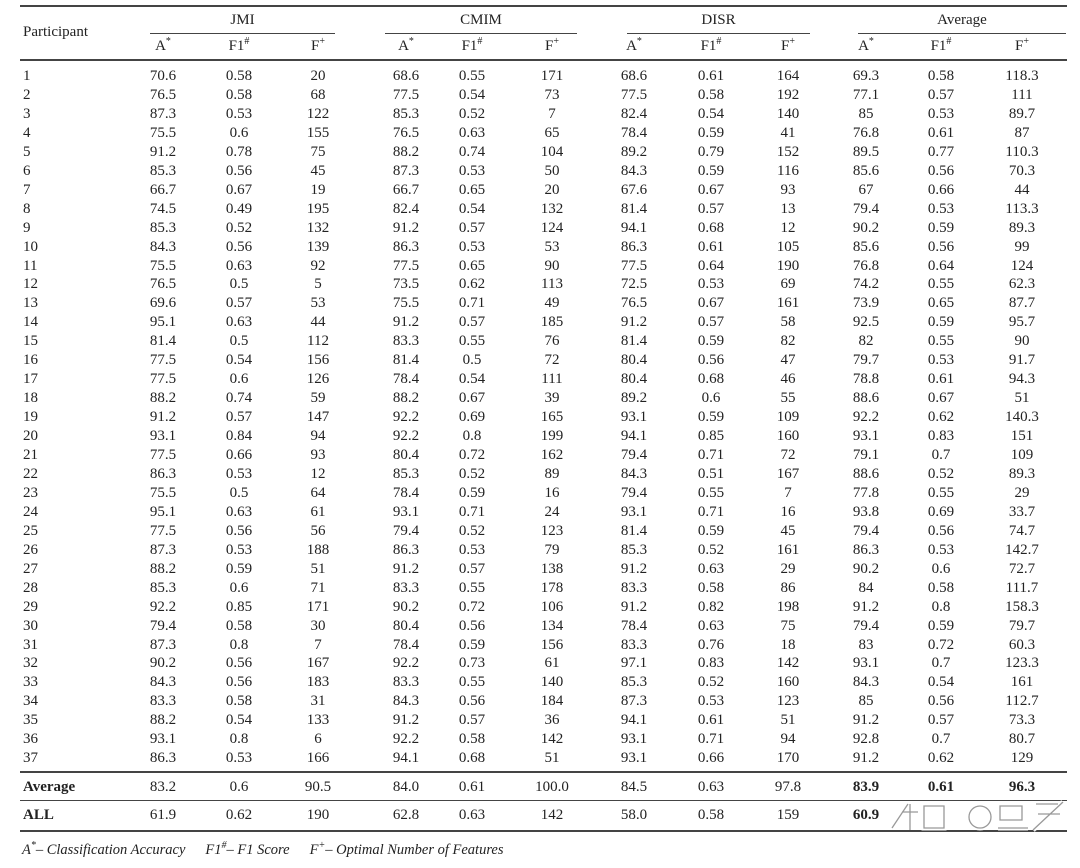 Image resolution: width=1080 pixels, height=868 pixels. Describe the element at coordinates (866, 455) in the screenshot. I see `table-cell: 79.1` at that location.